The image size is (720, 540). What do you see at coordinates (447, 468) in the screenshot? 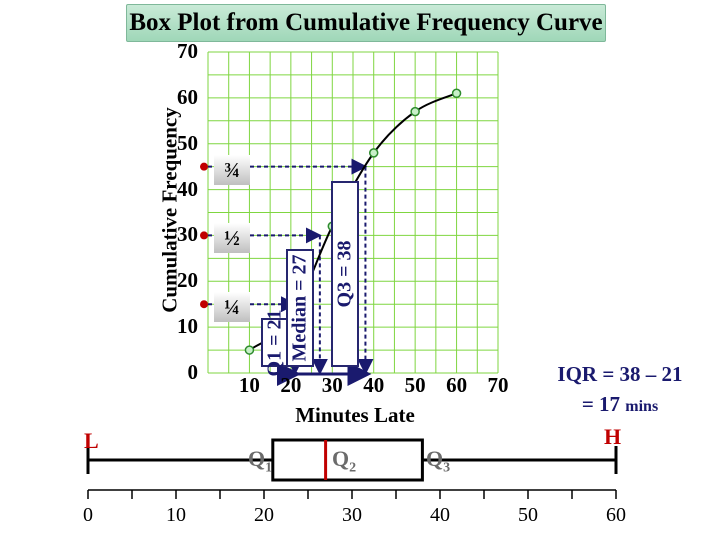
I see `q3-sub: 3` at bounding box center [447, 468].